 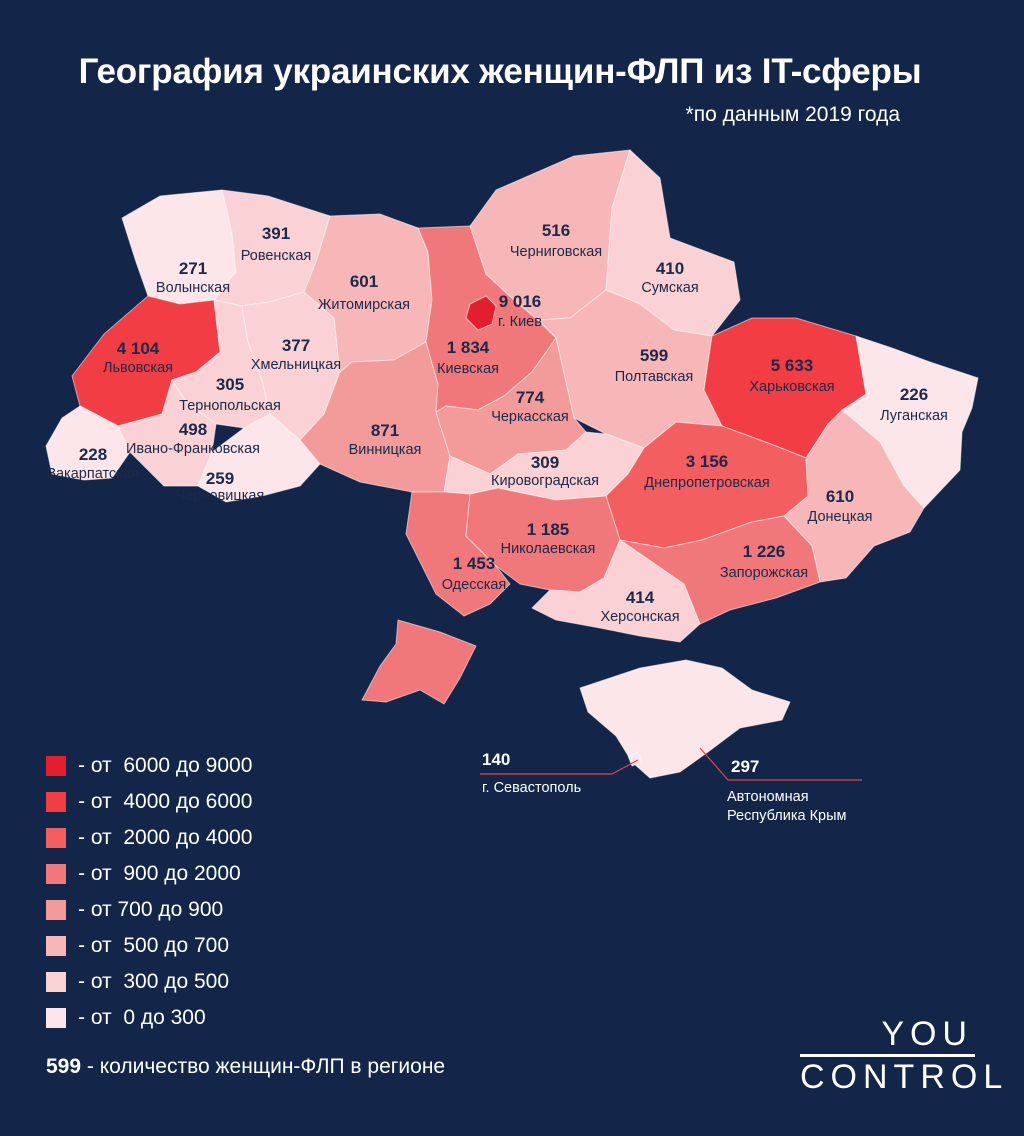 What do you see at coordinates (792, 365) in the screenshot?
I see `region-value-kharkiv: 5 633` at bounding box center [792, 365].